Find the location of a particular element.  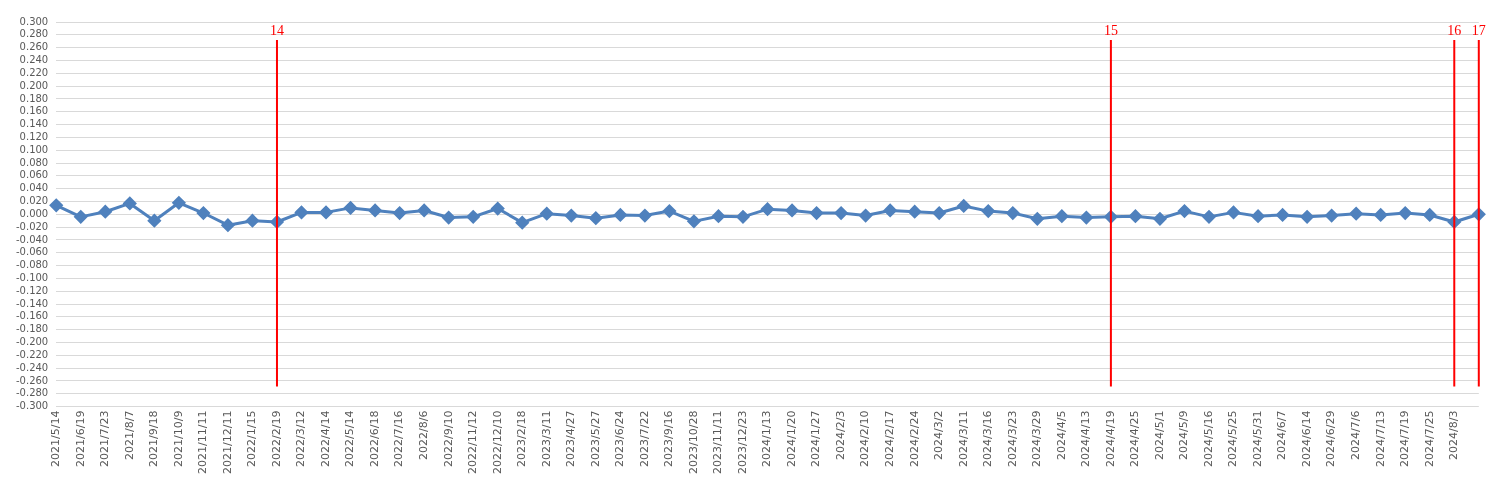

y-tick-label: -0.260 is located at coordinates (32, 380).